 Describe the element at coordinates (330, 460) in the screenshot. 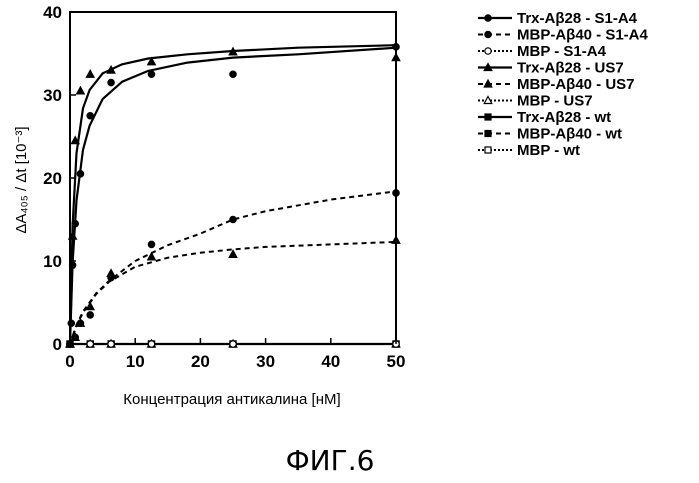

I see `figure-caption: ФИГ.6` at that location.